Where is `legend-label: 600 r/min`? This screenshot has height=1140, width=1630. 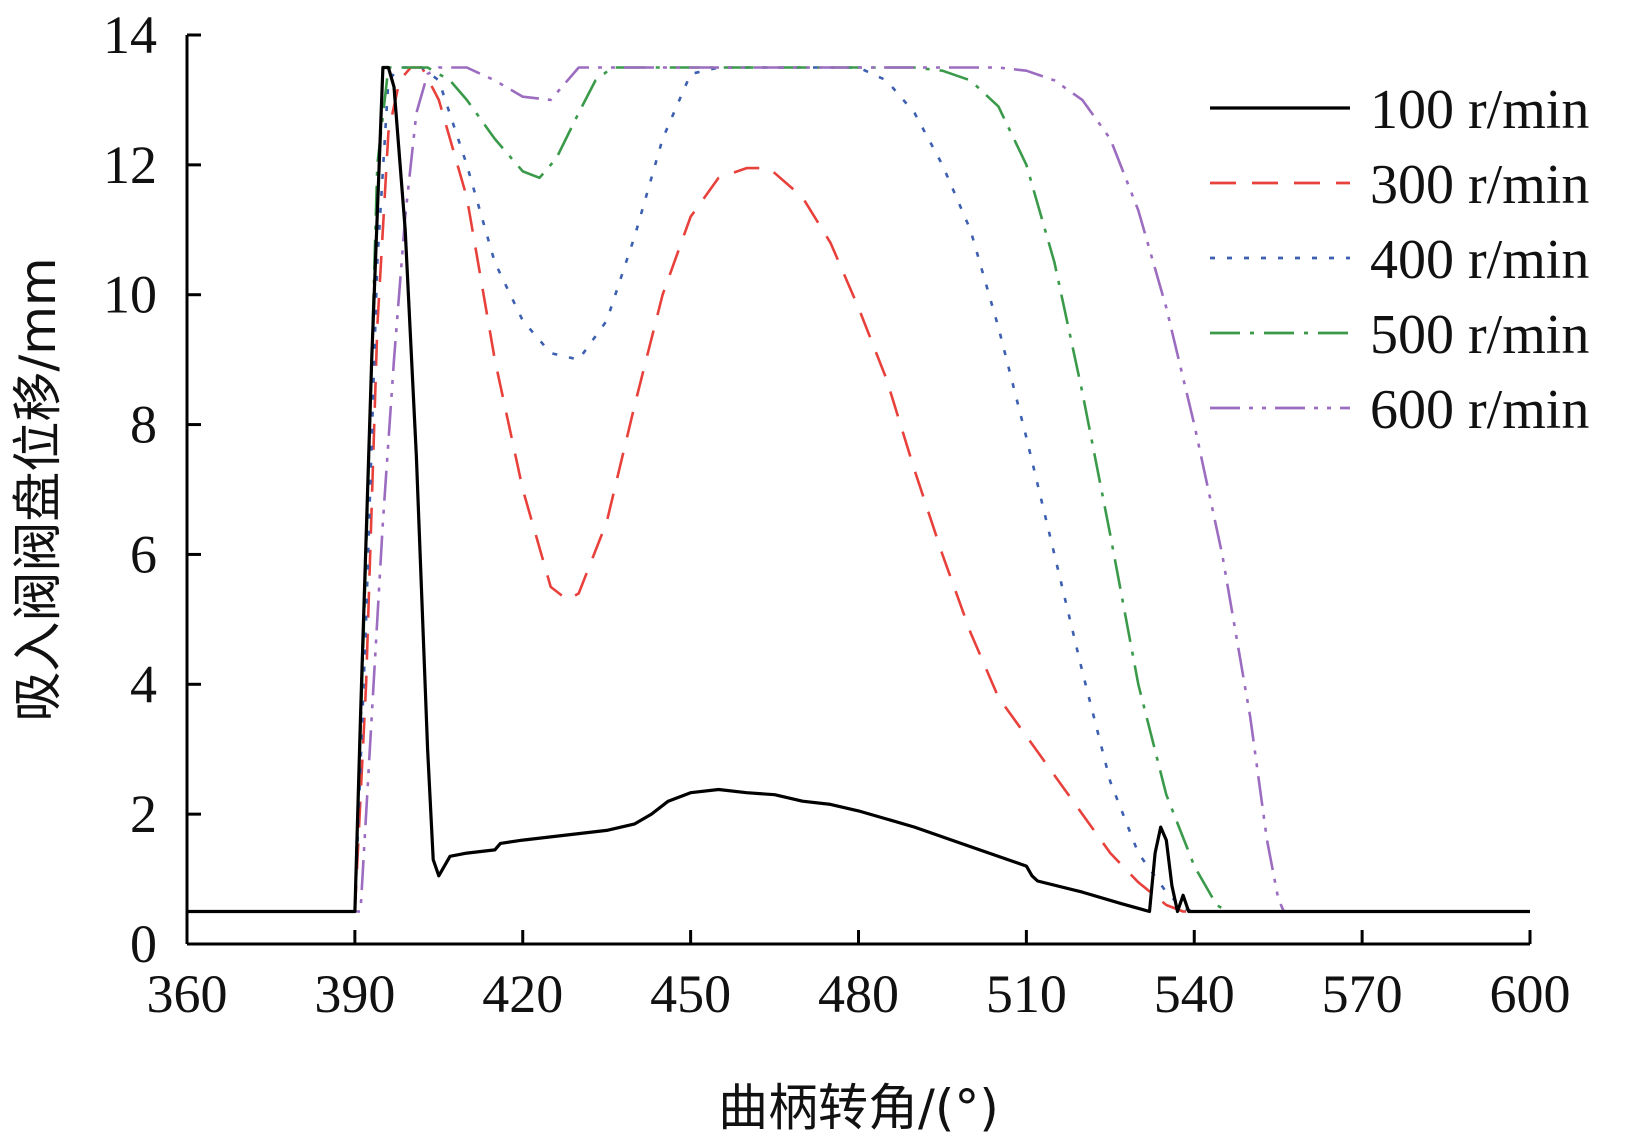
legend-label: 600 r/min is located at coordinates (1479, 410).